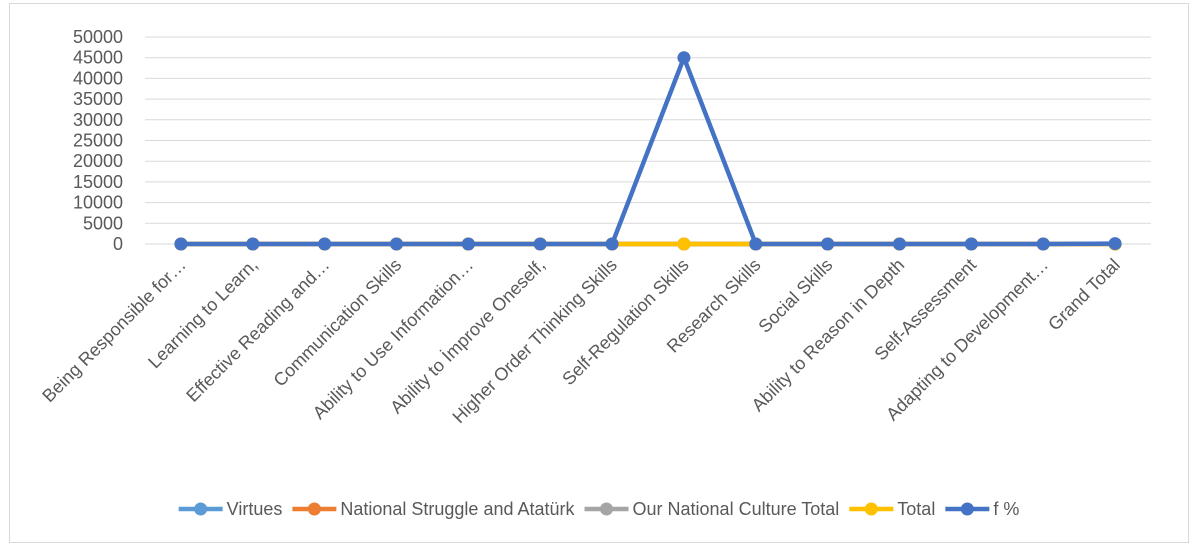  I want to click on y-tick-label: 45000, so click(98, 58).